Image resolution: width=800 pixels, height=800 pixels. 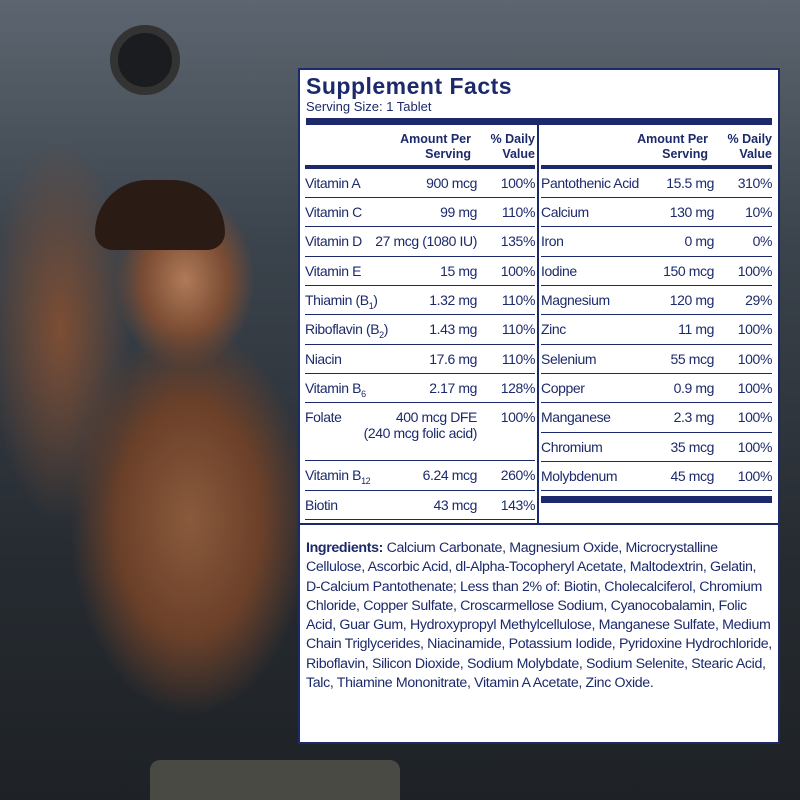 What do you see at coordinates (453, 329) in the screenshot?
I see `nutrient-amount: 1.43 mg` at bounding box center [453, 329].